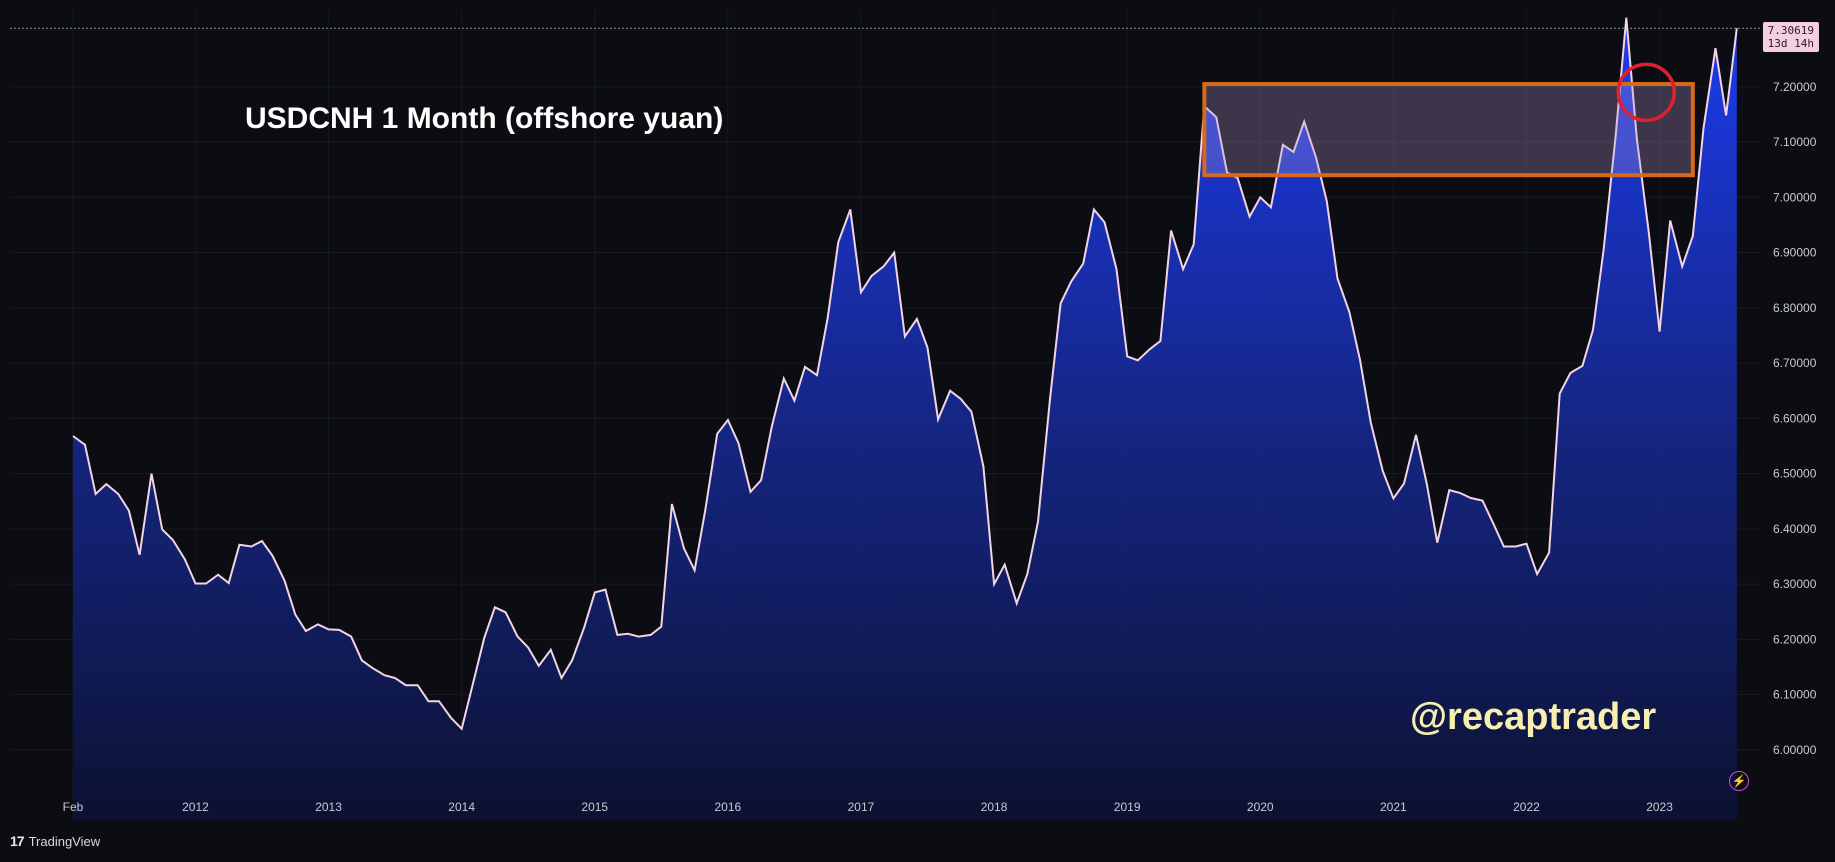 This screenshot has height=862, width=1835. Describe the element at coordinates (17, 841) in the screenshot. I see `tradingview-logo: 17` at that location.